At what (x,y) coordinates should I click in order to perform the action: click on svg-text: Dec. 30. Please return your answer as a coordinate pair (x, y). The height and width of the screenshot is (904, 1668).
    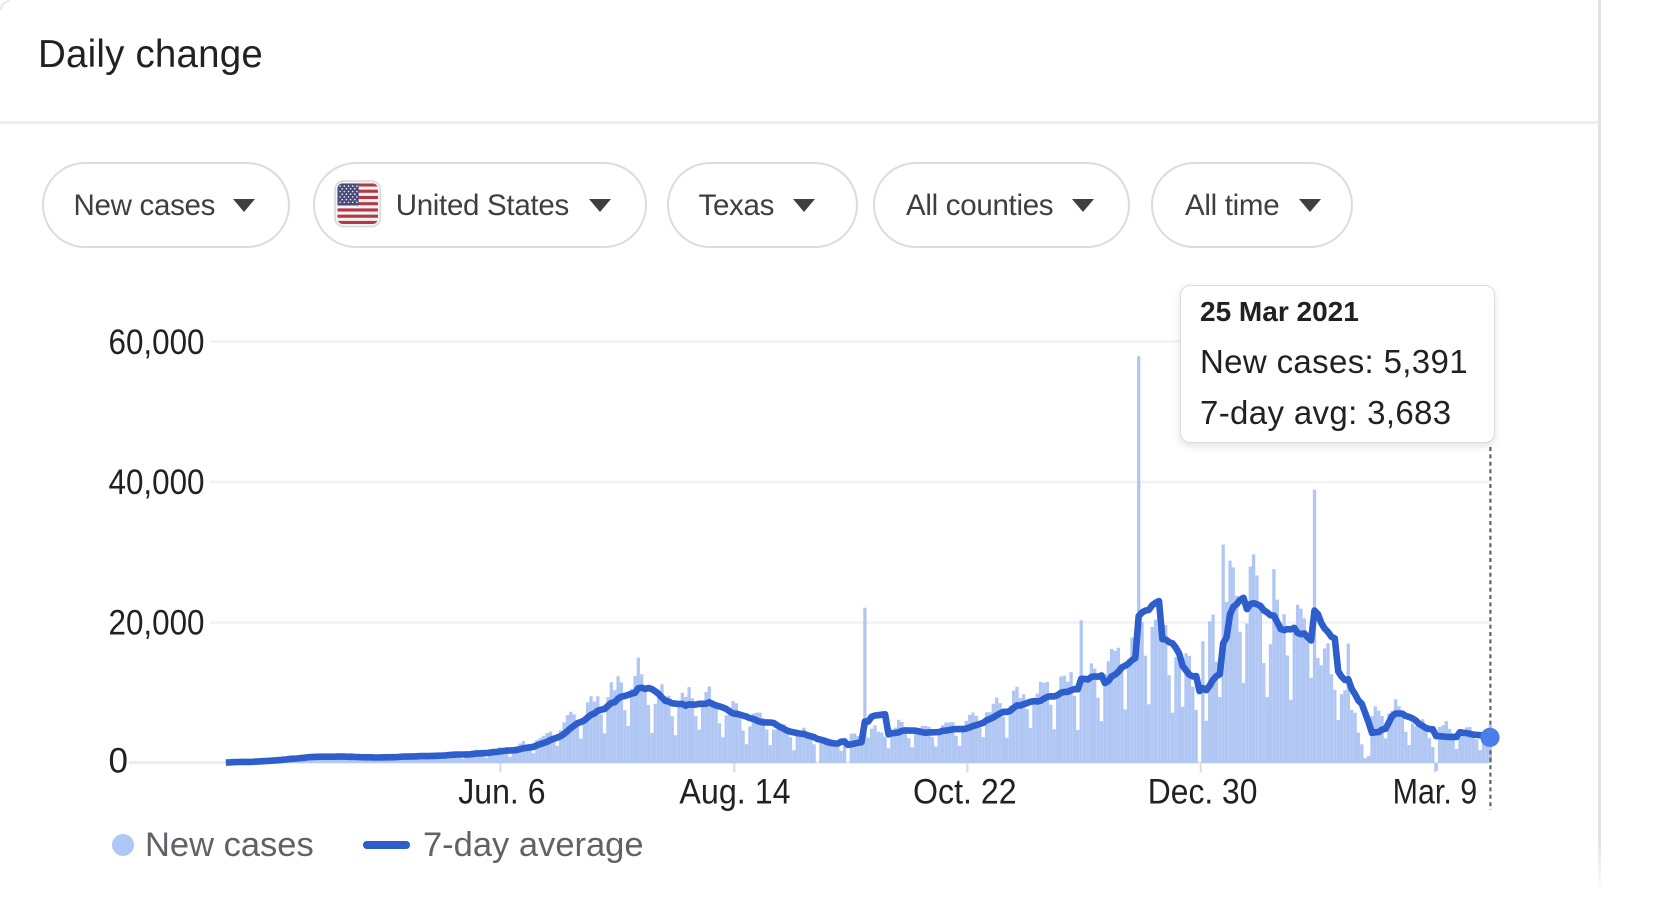
    Looking at the image, I should click on (1203, 792).